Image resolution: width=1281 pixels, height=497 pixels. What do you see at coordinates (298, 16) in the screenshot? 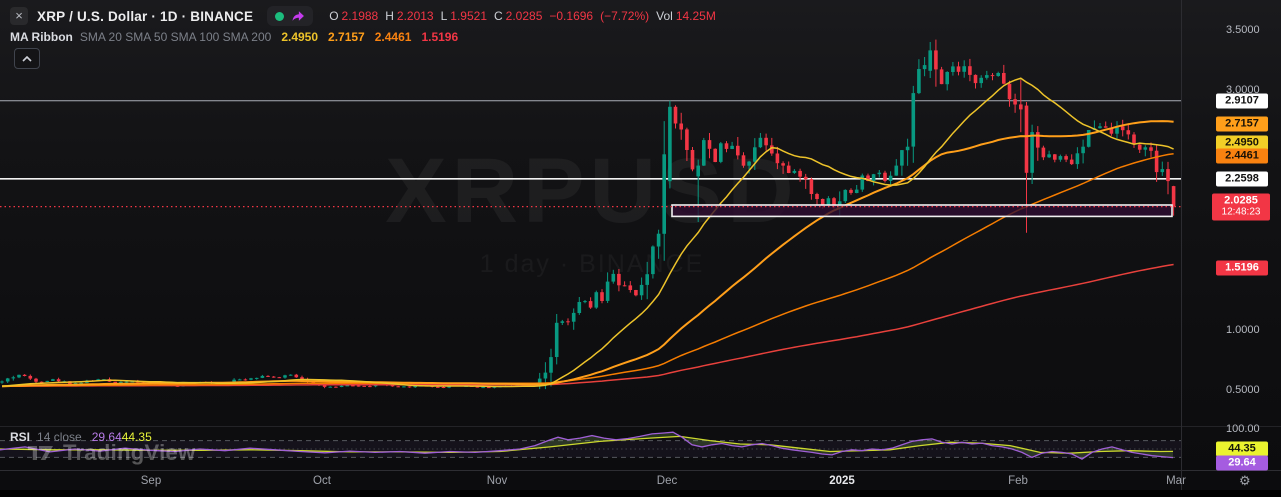
I see `minds-share-icon` at bounding box center [298, 16].